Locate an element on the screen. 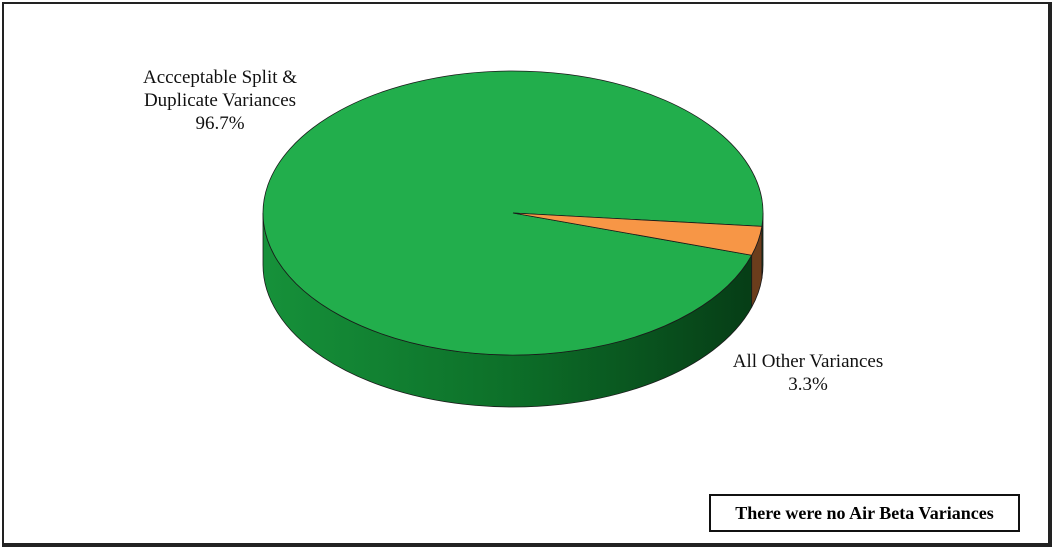 The height and width of the screenshot is (556, 1060). slice-label-other-line1: All Other Variances is located at coordinates (808, 361).